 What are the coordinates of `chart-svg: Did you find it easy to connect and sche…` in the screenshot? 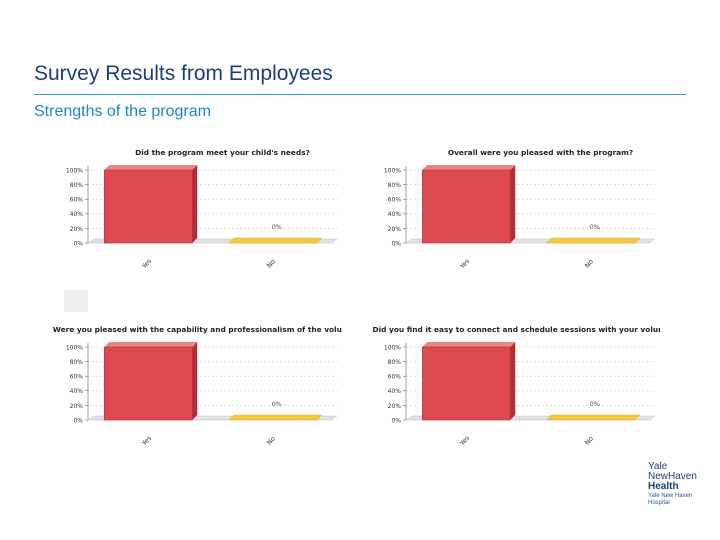 It's located at (516, 386).